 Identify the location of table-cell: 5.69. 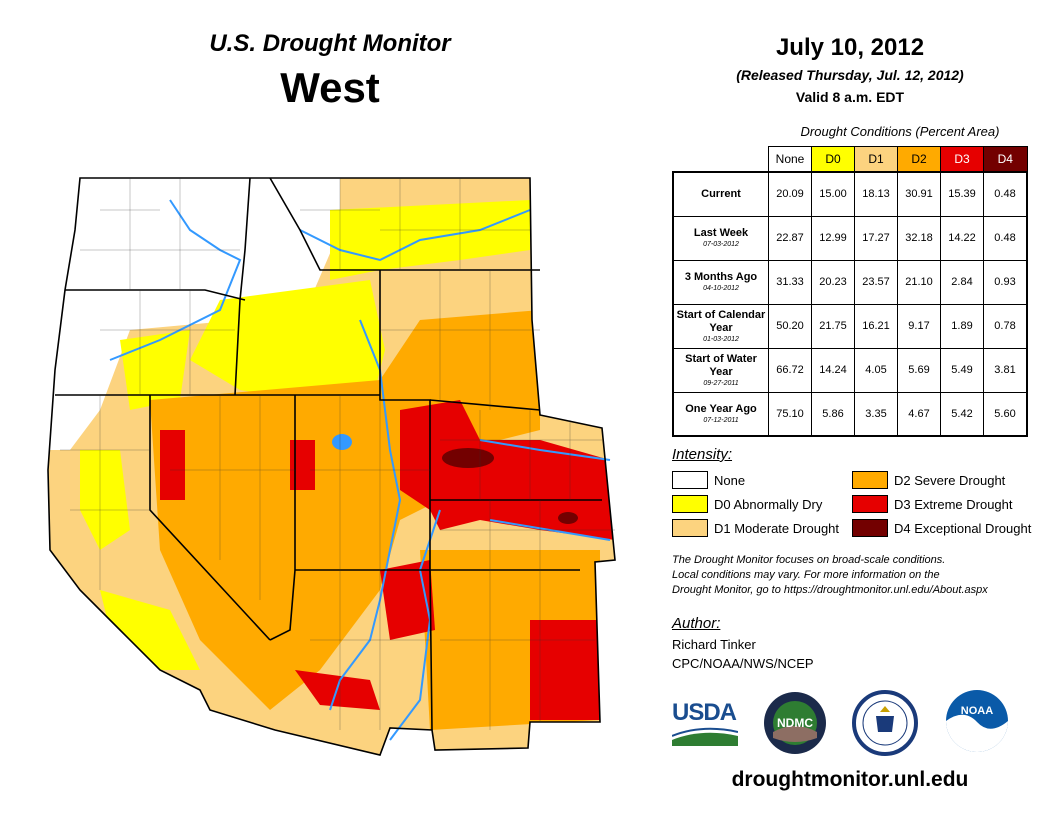
(919, 370).